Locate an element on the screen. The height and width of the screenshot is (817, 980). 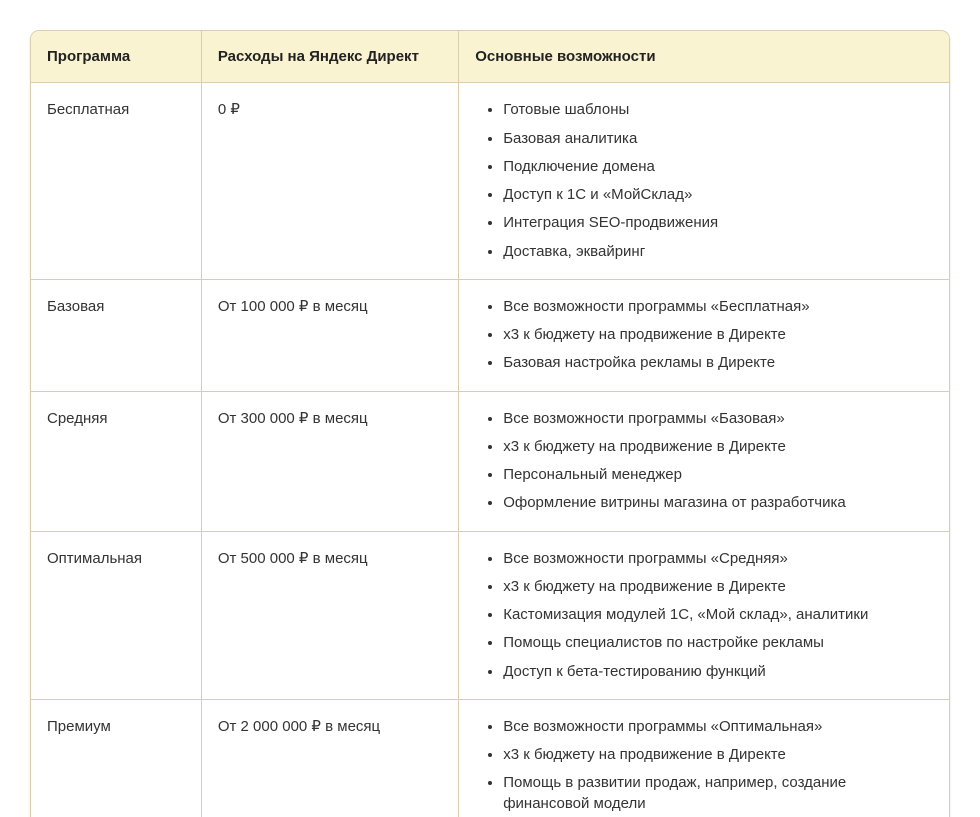
feature-item: Базовая аналитика is located at coordinates (713, 139).